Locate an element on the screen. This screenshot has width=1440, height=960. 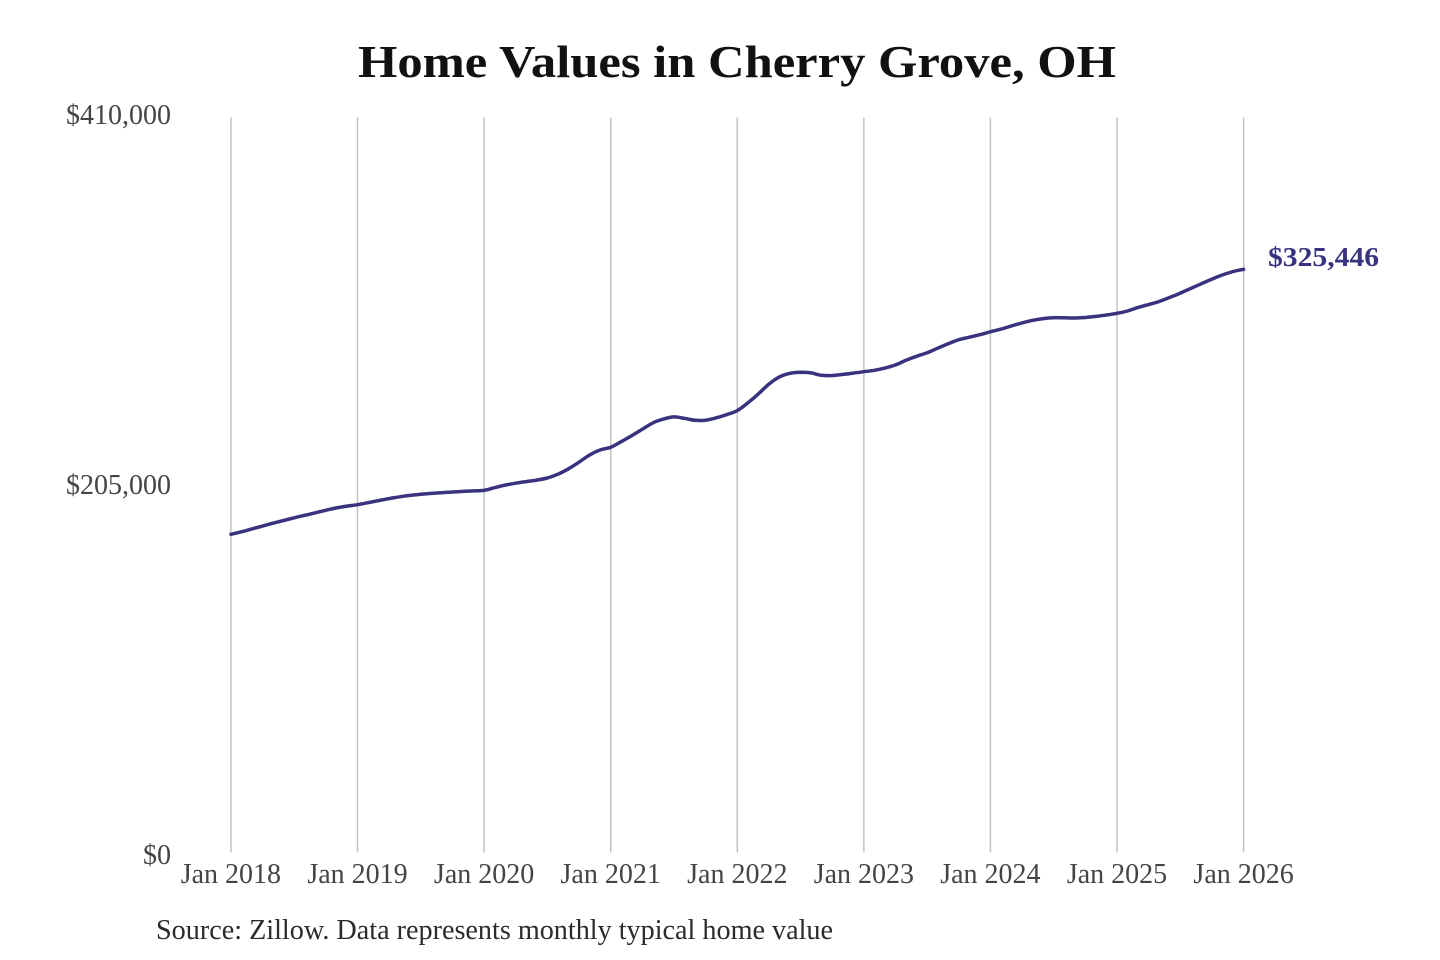
svg-text: Jan 2018 is located at coordinates (231, 874).